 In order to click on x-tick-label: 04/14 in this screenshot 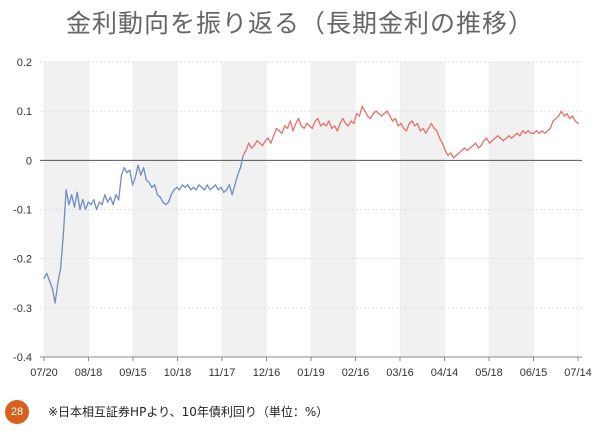, I will do `click(445, 373)`.